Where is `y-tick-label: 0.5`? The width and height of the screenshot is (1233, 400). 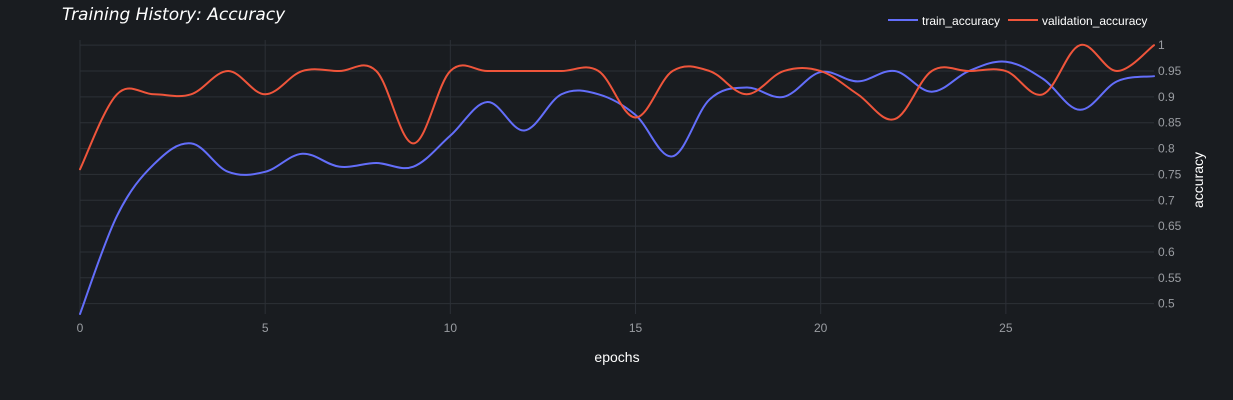 y-tick-label: 0.5 is located at coordinates (1166, 304).